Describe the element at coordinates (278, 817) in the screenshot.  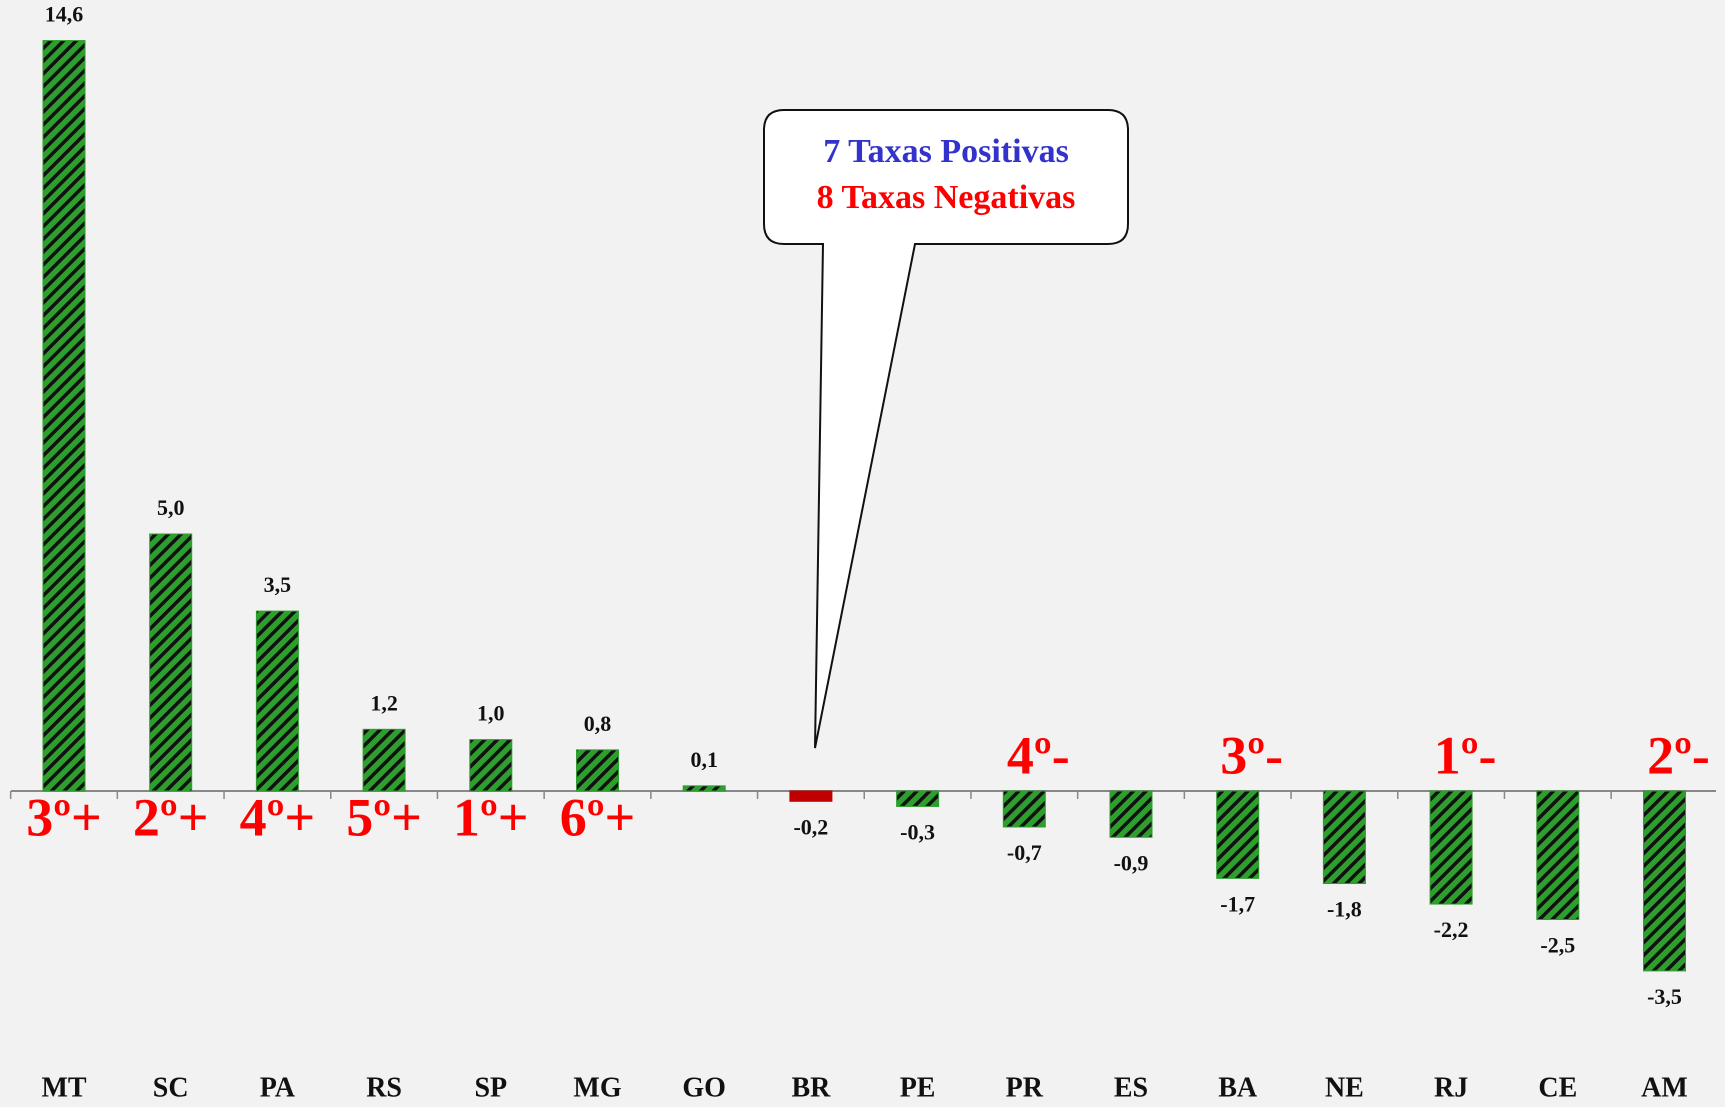
I see `rank-label: 4º+` at that location.